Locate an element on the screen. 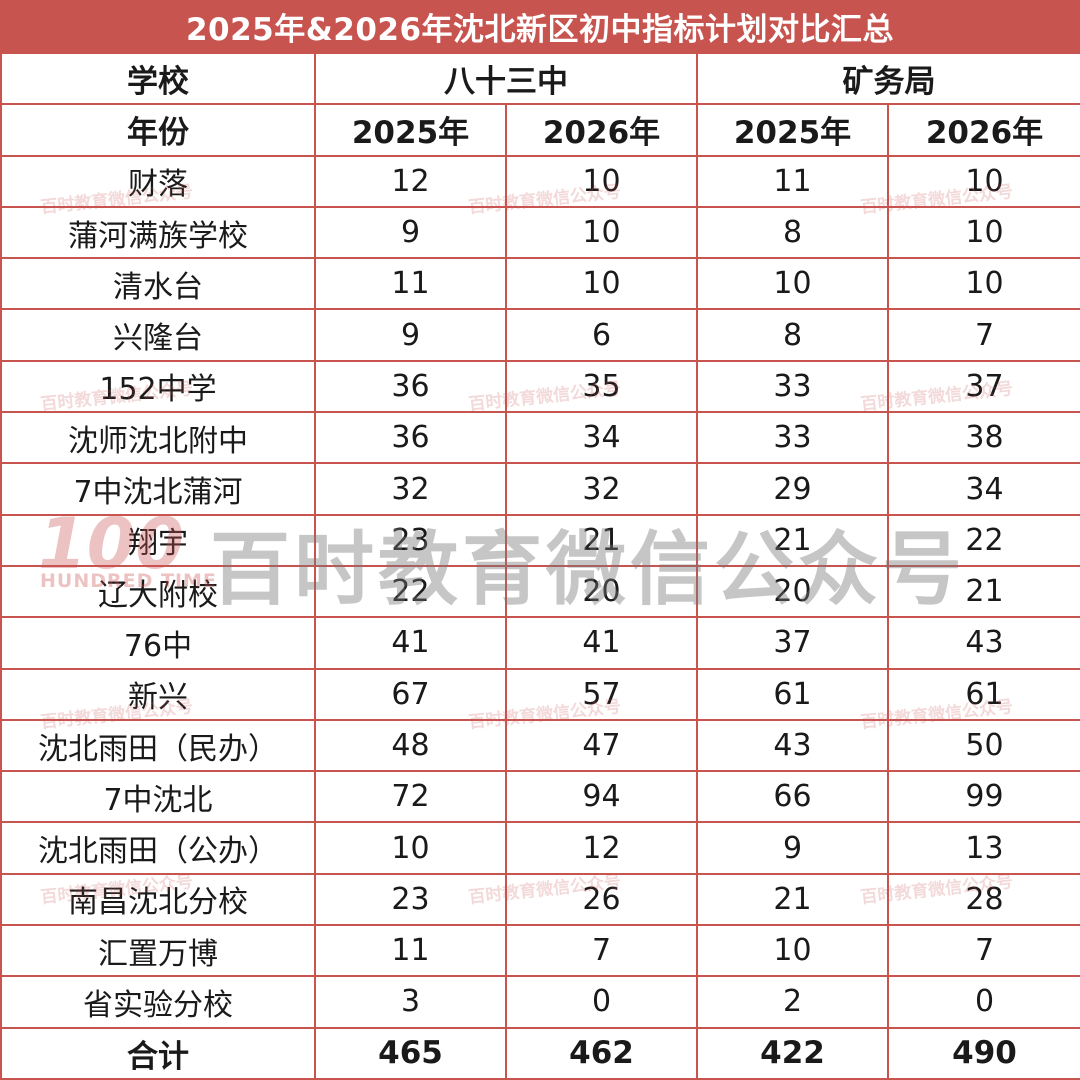 This screenshot has width=1080, height=1080. school-name-cell: 蒲河满族学校 is located at coordinates (158, 232).